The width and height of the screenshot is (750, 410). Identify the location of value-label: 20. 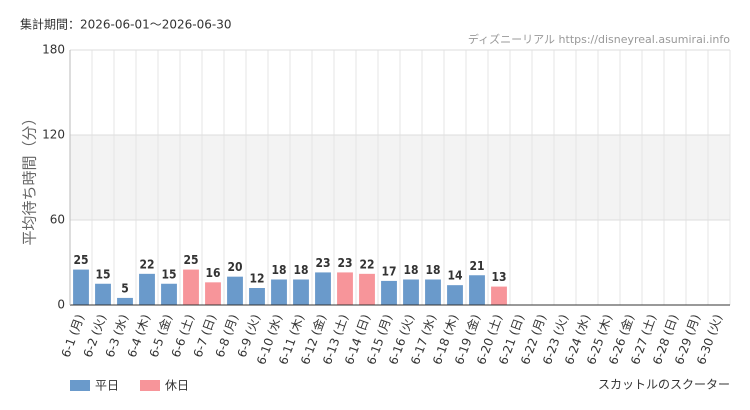
(234, 267).